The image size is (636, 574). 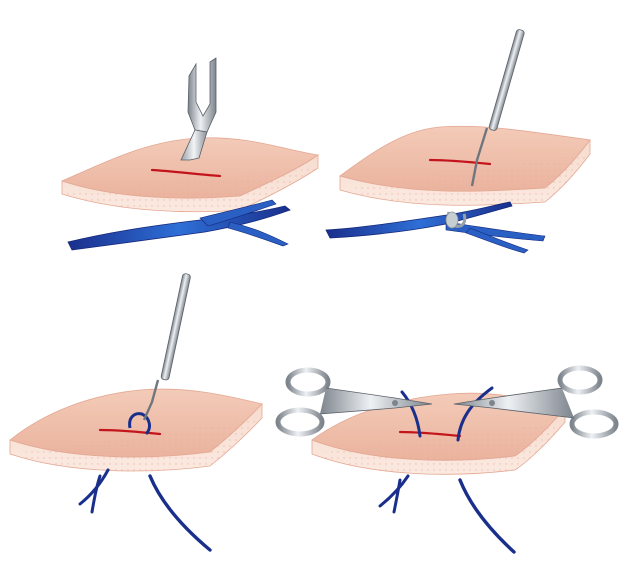 I want to click on scalpel-icon, so click(x=198, y=109).